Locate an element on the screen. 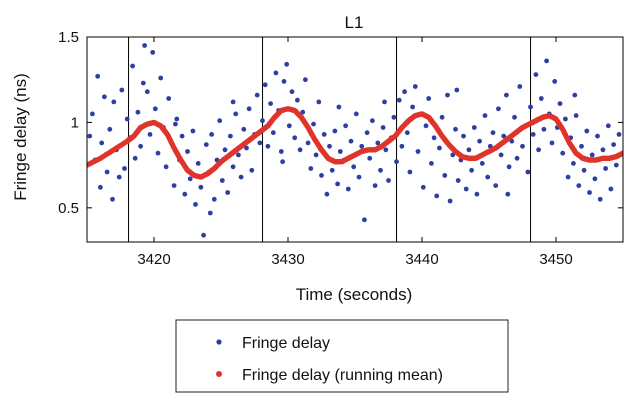 This screenshot has width=624, height=396. legend-box is located at coordinates (342, 356).